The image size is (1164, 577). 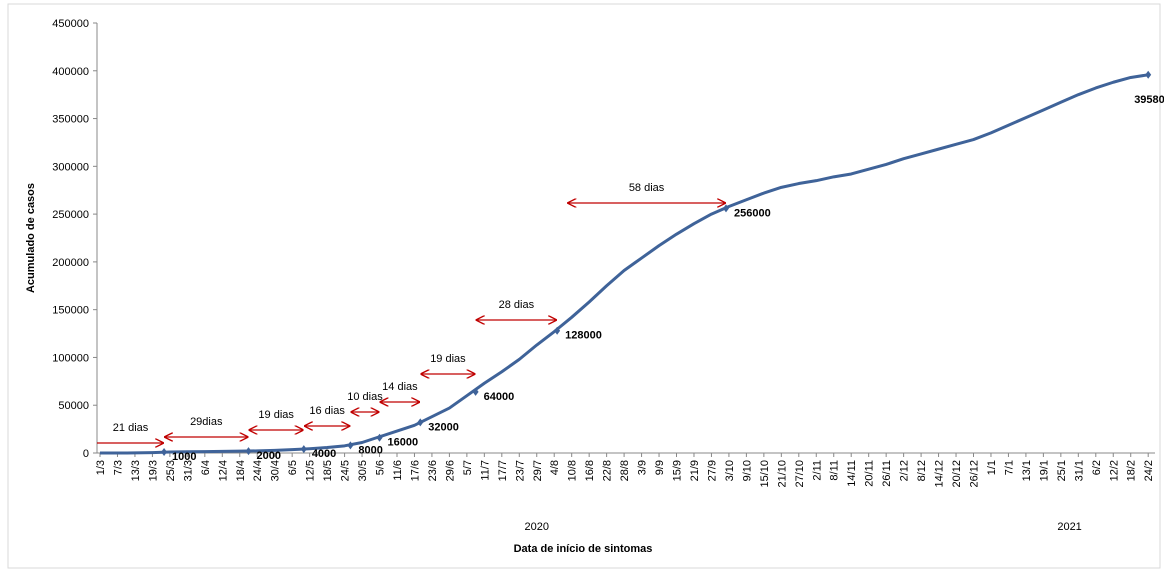 I want to click on x-tick-label: 12/4, so click(x=223, y=470).